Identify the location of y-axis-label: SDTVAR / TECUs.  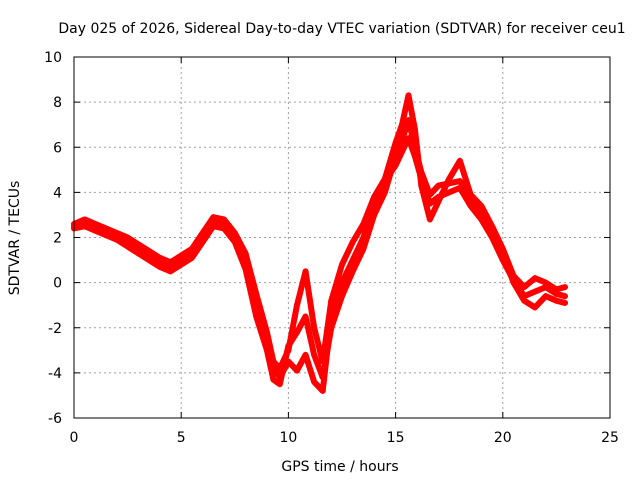
(15, 238).